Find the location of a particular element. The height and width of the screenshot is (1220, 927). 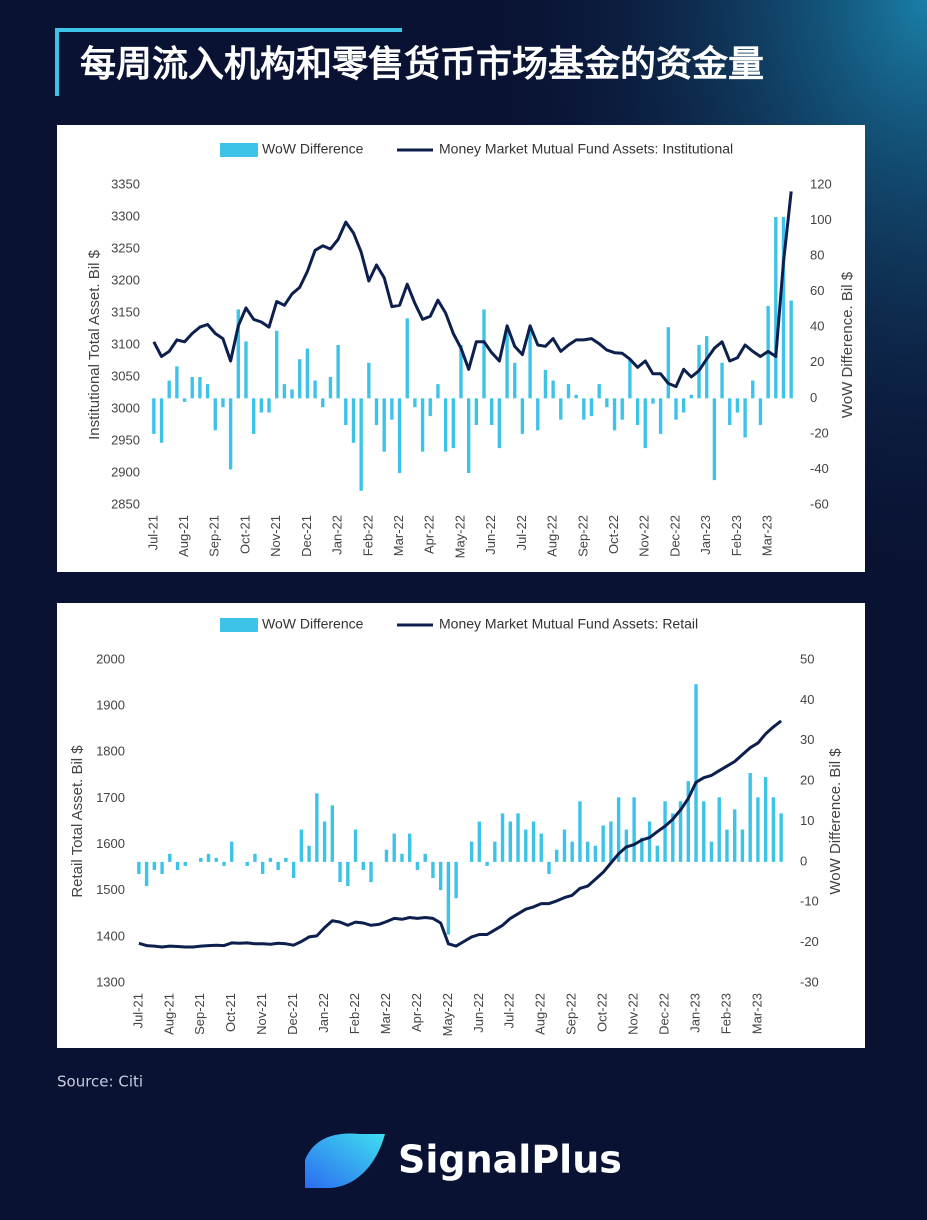

x-tick-label: Sep-21 is located at coordinates (214, 536).